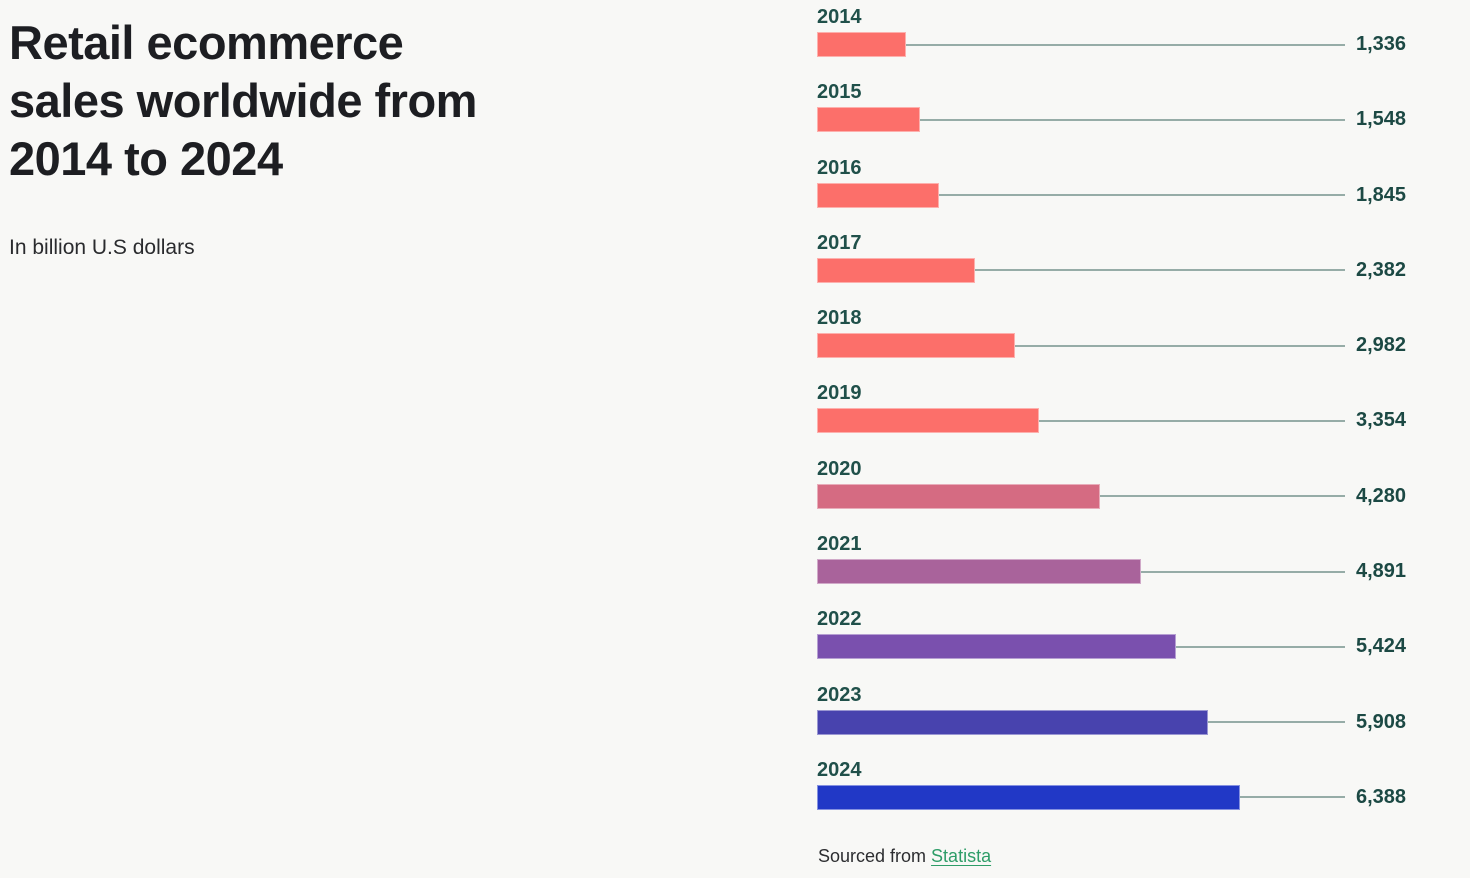 This screenshot has height=878, width=1470. Describe the element at coordinates (839, 242) in the screenshot. I see `year-label: 2017` at that location.